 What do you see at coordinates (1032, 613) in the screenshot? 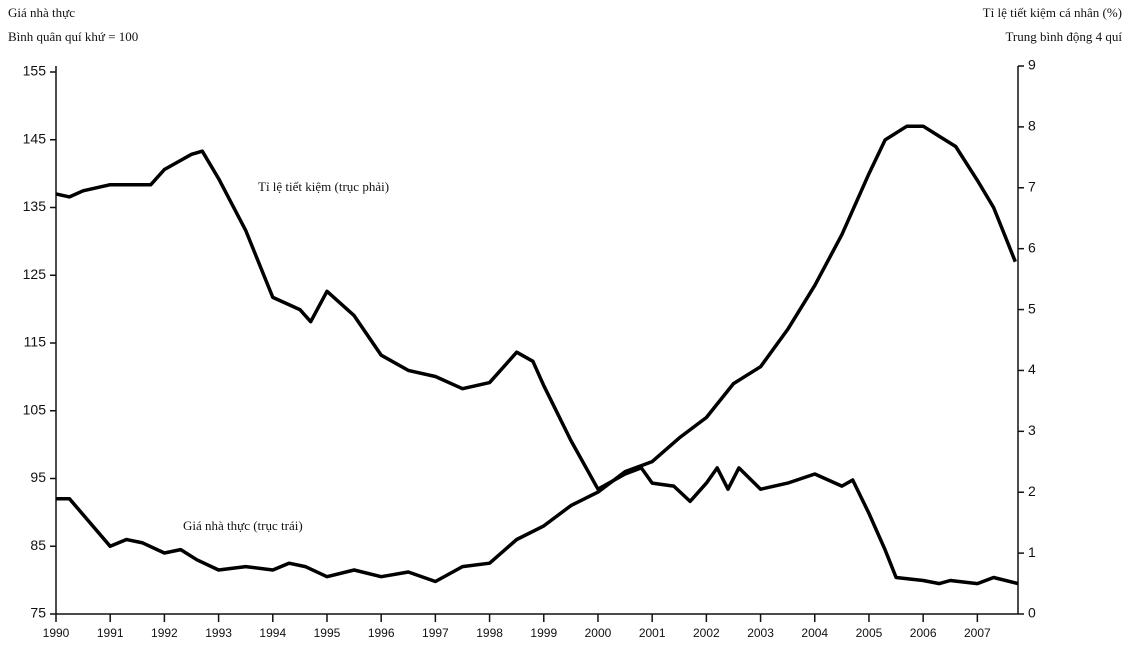
I see `y2-tick-label: 0` at bounding box center [1032, 613].